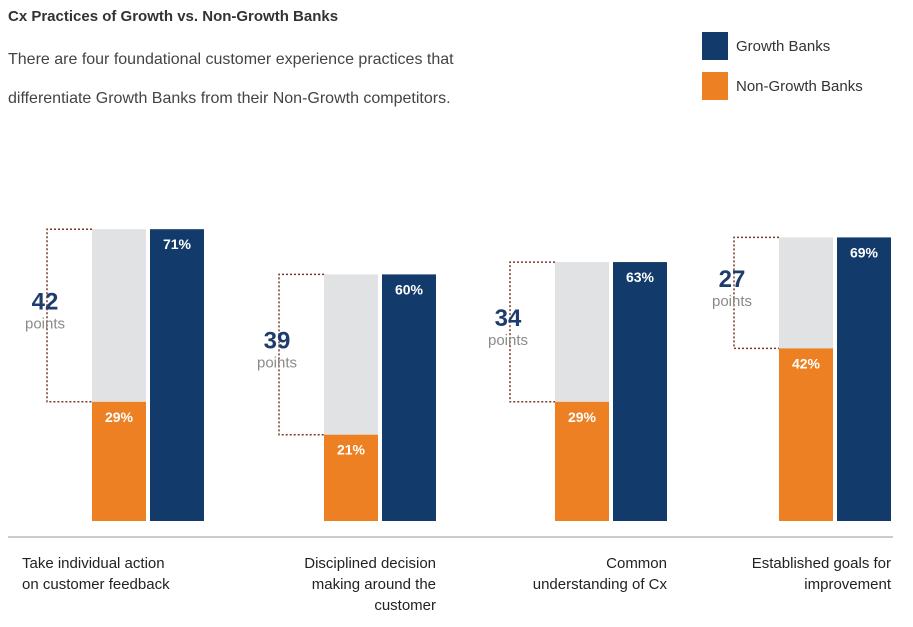 This screenshot has height=627, width=913. Describe the element at coordinates (715, 86) in the screenshot. I see `legend-swatch-non-growth` at that location.